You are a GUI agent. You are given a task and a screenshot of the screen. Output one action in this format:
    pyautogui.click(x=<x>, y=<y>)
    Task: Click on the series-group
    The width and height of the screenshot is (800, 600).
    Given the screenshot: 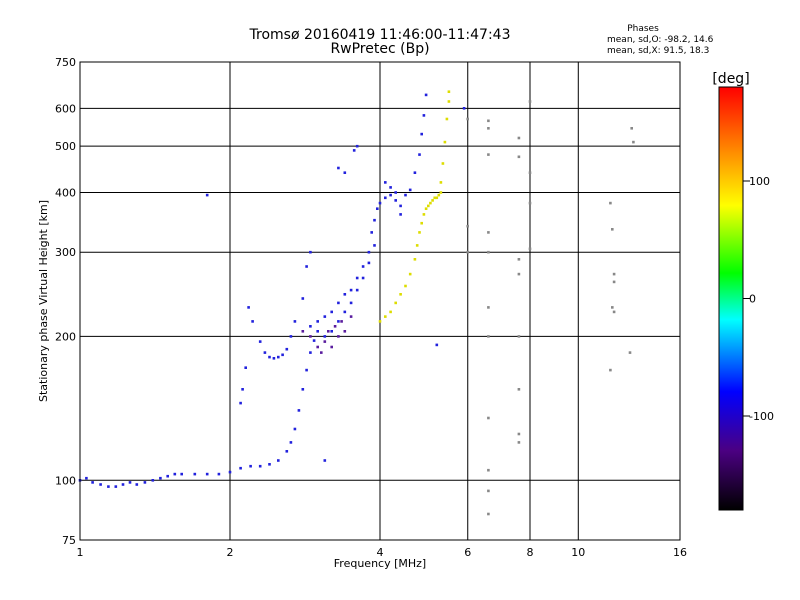 What is the action you would take?
    pyautogui.click(x=327, y=334)
    